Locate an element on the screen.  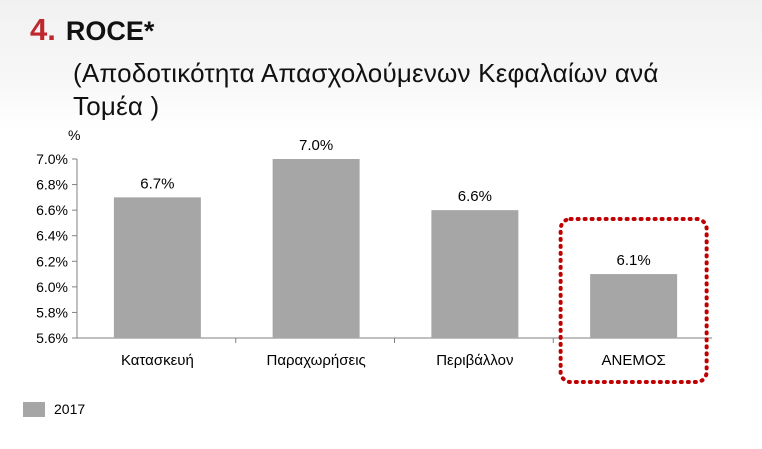
legend-swatch is located at coordinates (34, 409).